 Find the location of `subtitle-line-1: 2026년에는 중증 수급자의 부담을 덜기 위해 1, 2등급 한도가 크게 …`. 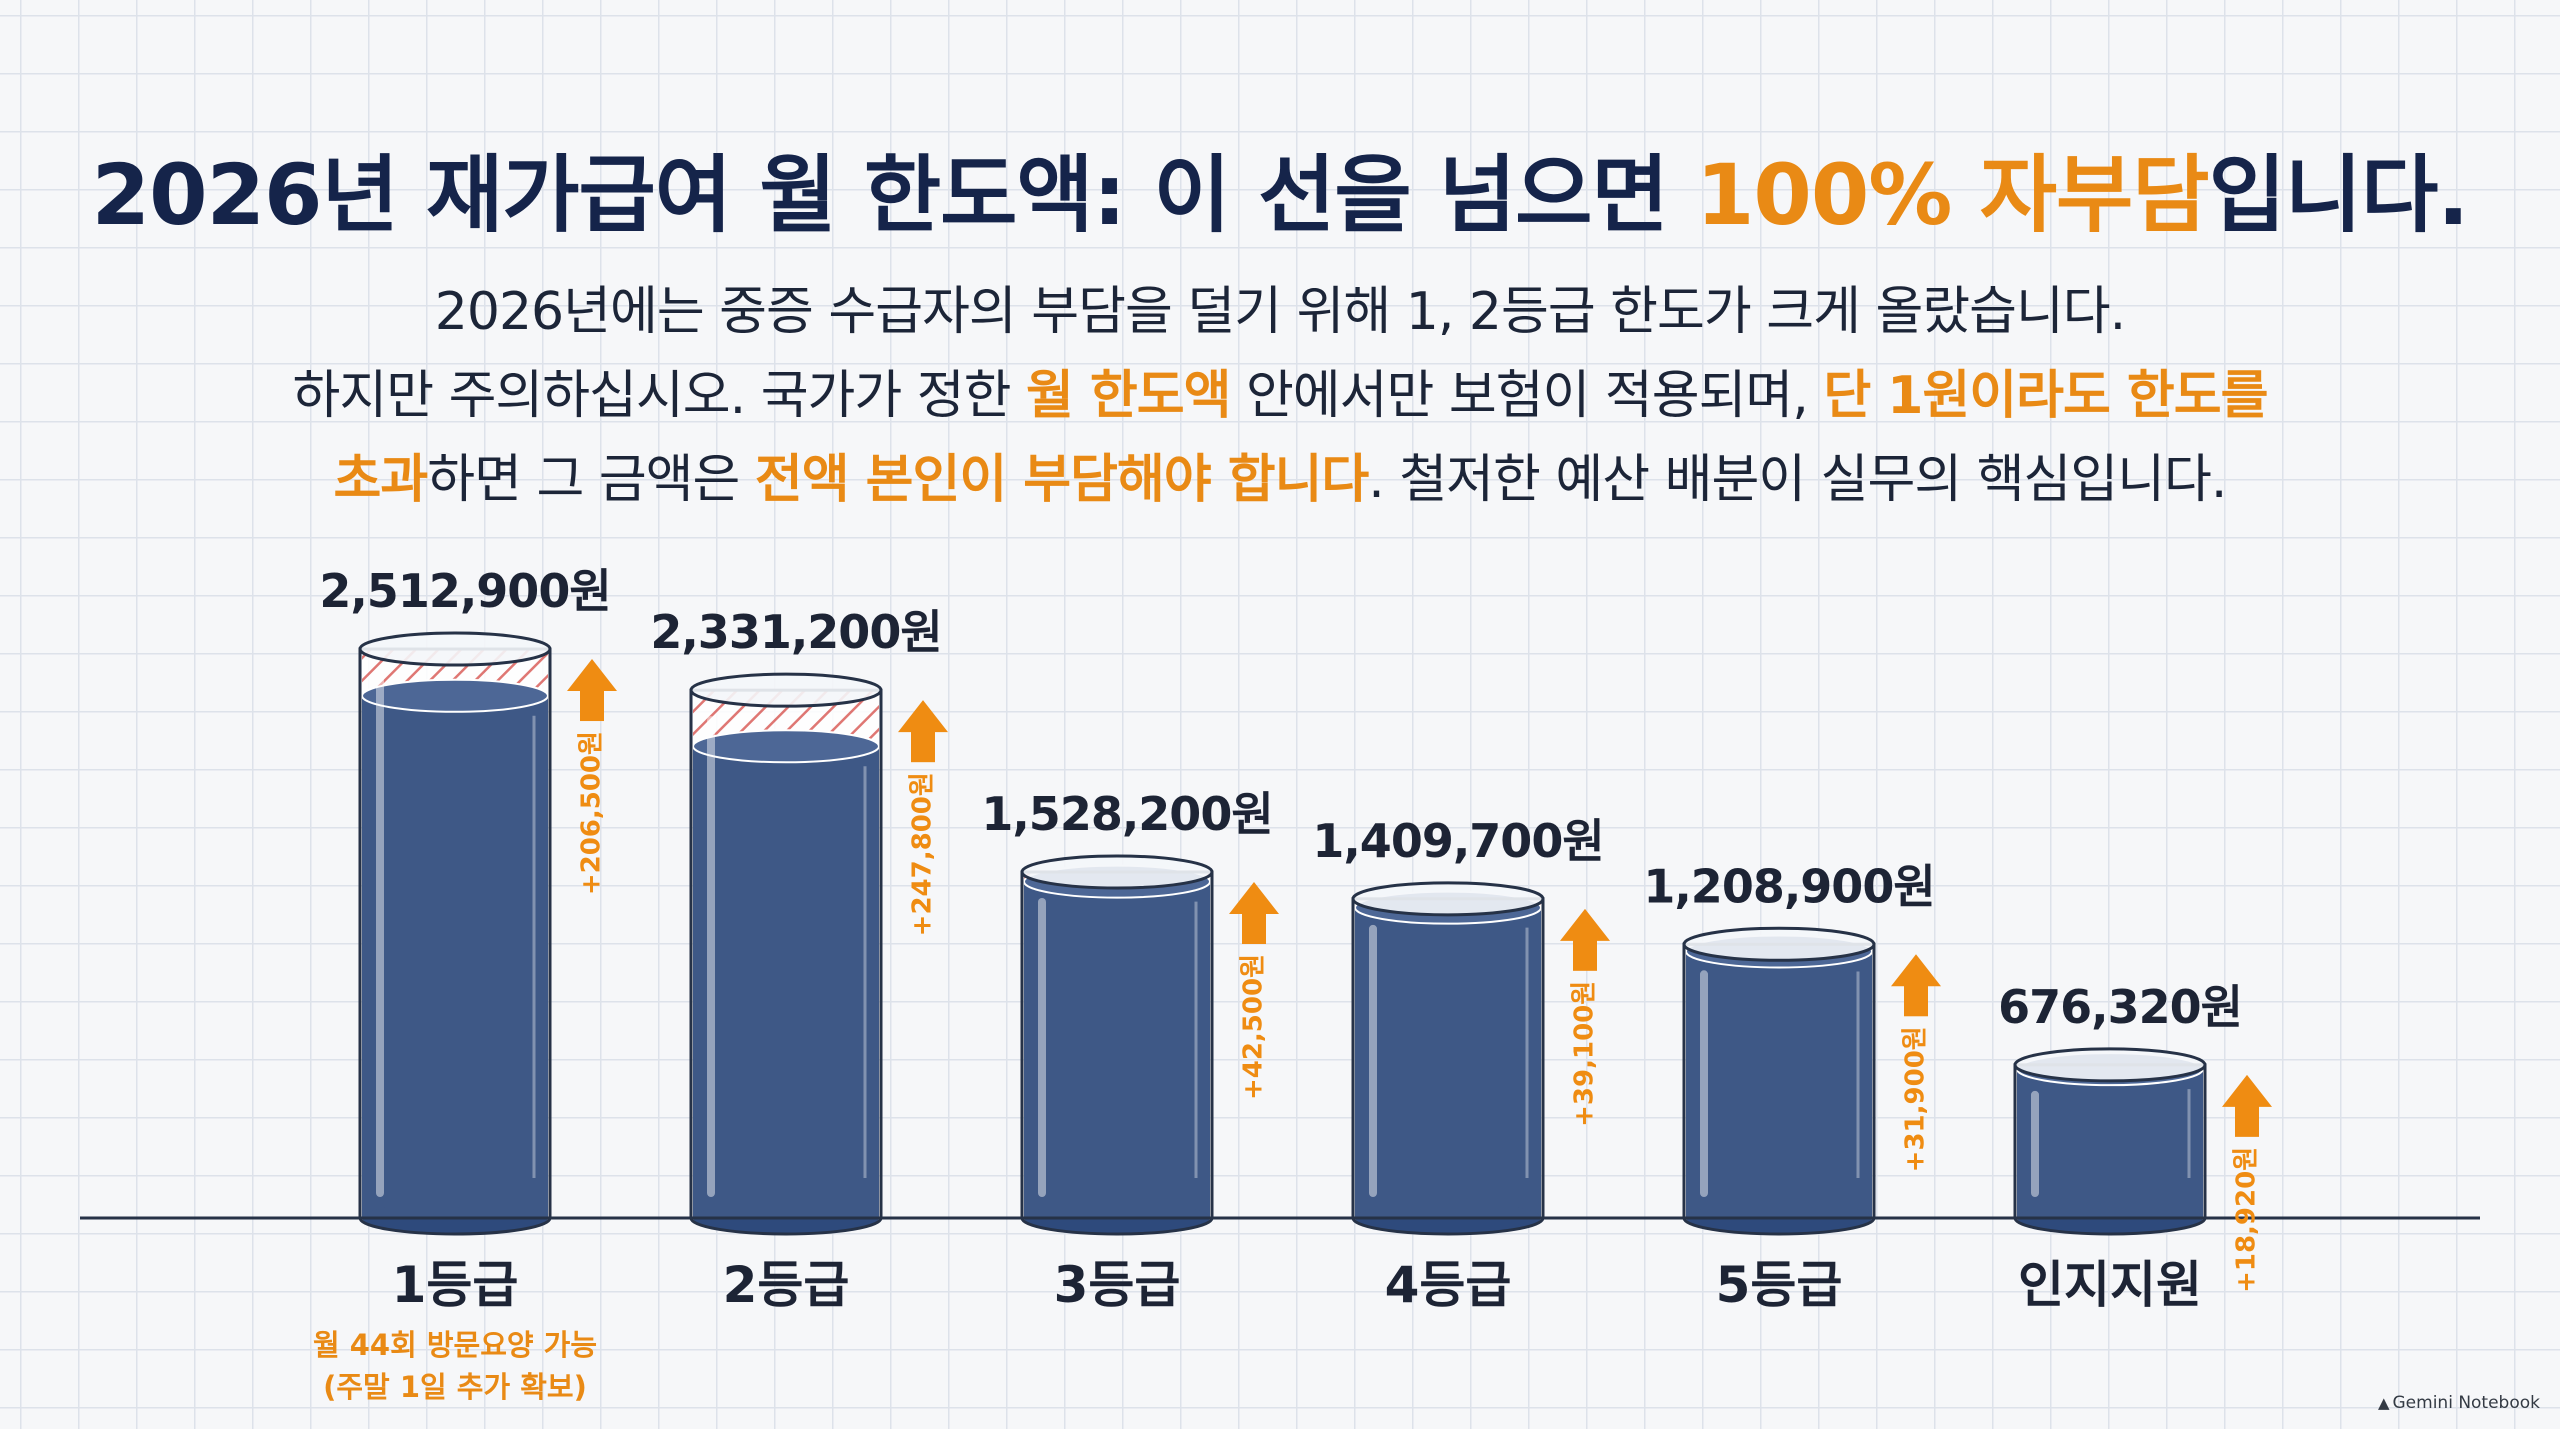

subtitle-line-1: 2026년에는 중증 수급자의 부담을 덜기 위해 1, 2등급 한도가 크게 … is located at coordinates (1280, 312).